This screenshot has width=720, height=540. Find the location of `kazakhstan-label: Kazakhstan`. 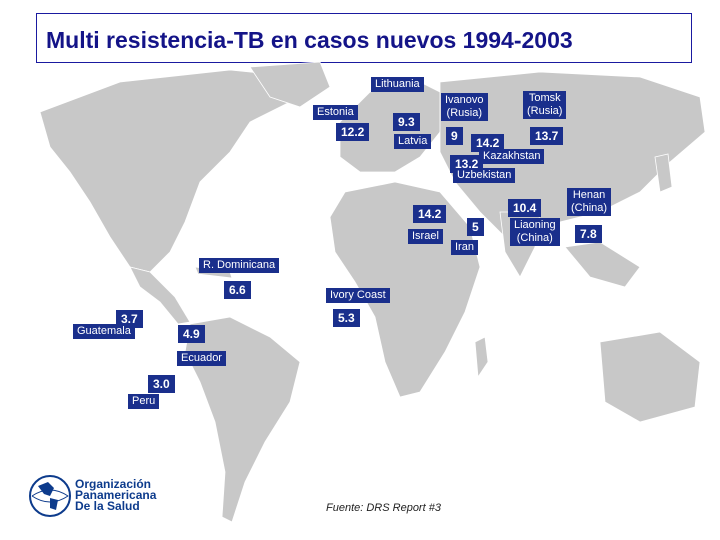

kazakhstan-label: Kazakhstan is located at coordinates (512, 156).